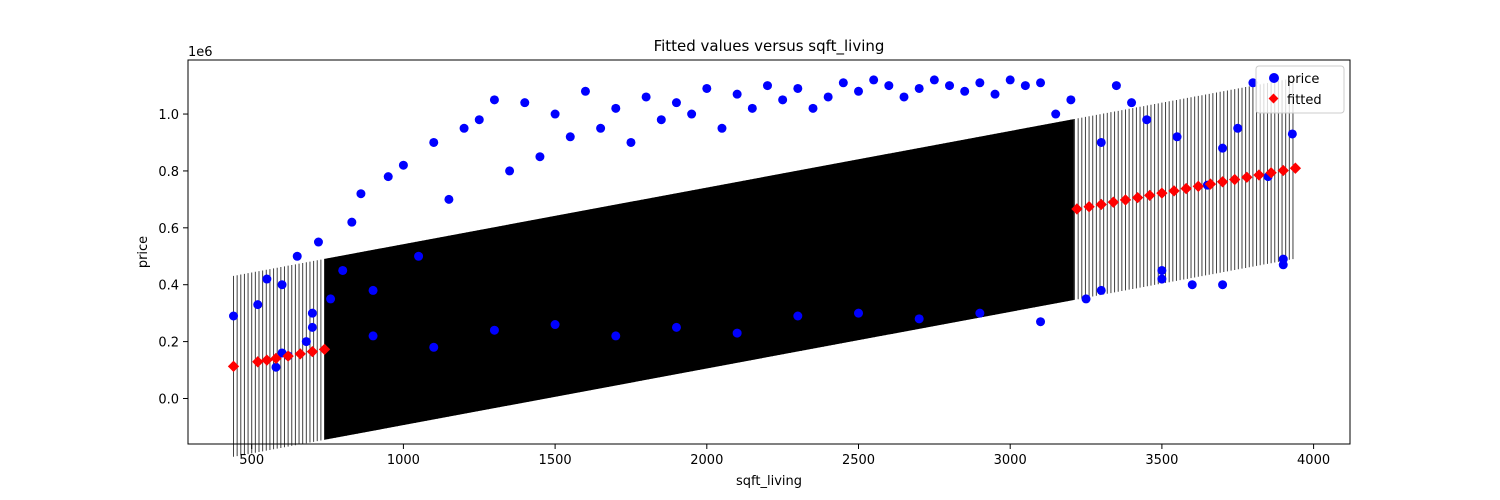 The height and width of the screenshot is (500, 1500). What do you see at coordinates (168, 229) in the screenshot?
I see `y-tick-label: 0.6` at bounding box center [168, 229].